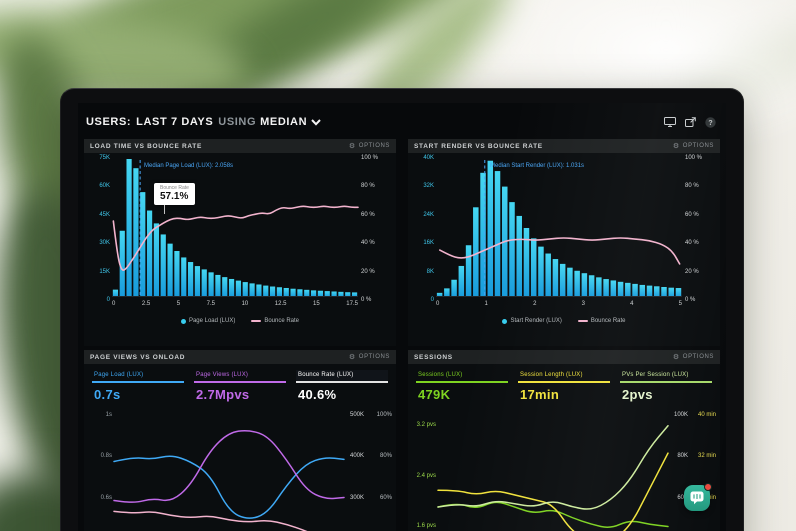  Describe the element at coordinates (680, 415) in the screenshot. I see `tick-label: 100K` at that location.